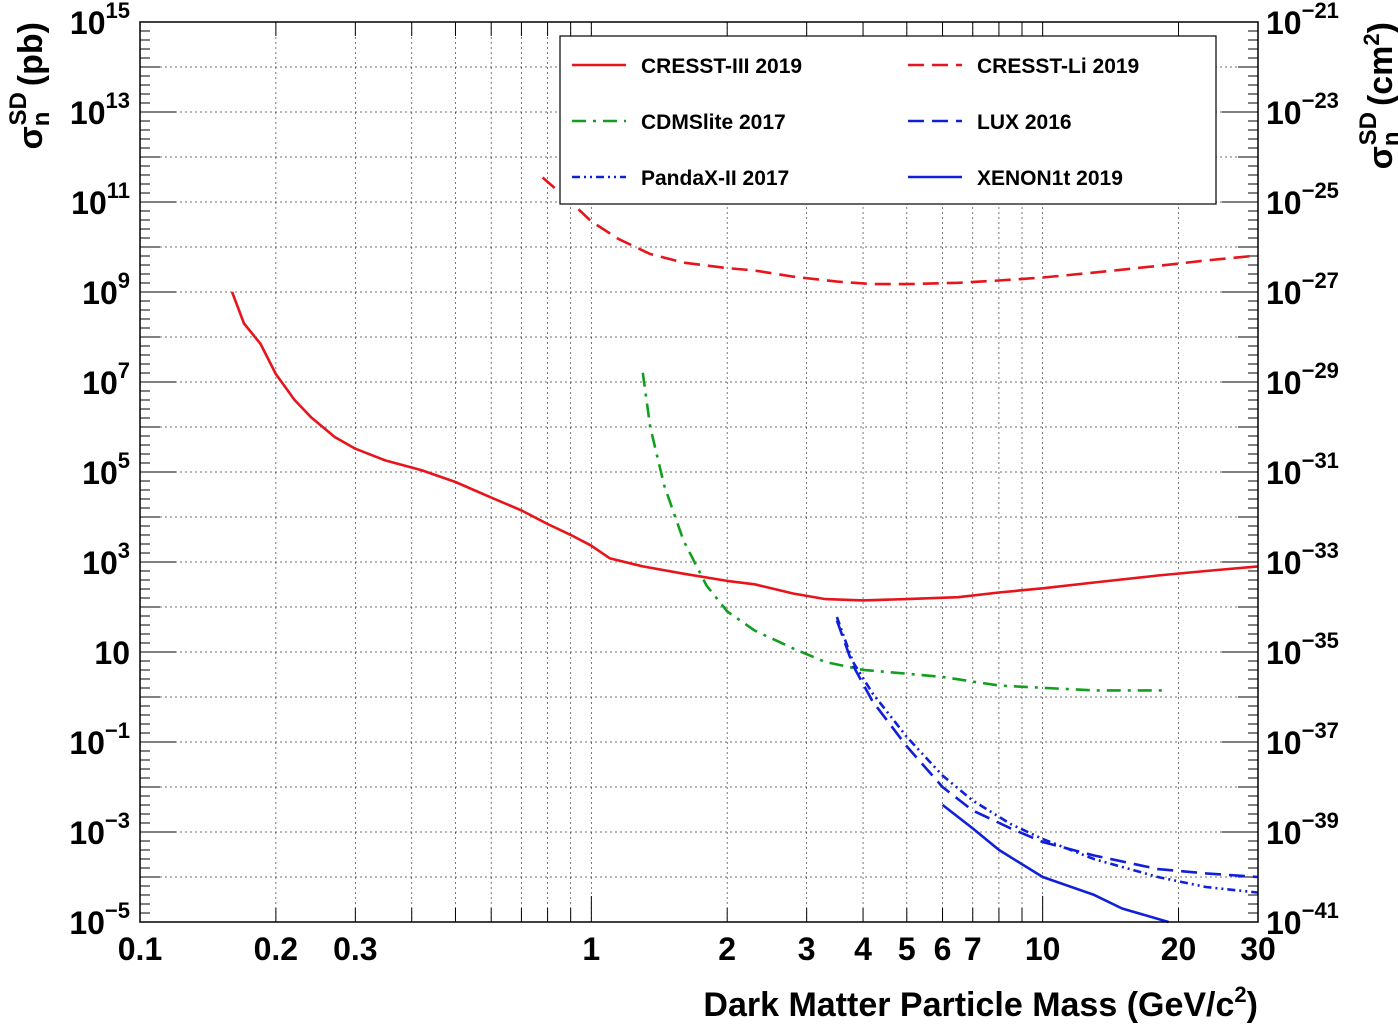 This screenshot has height=1024, width=1398. Describe the element at coordinates (355, 949) in the screenshot. I see `x-tick-label: 0.3` at that location.